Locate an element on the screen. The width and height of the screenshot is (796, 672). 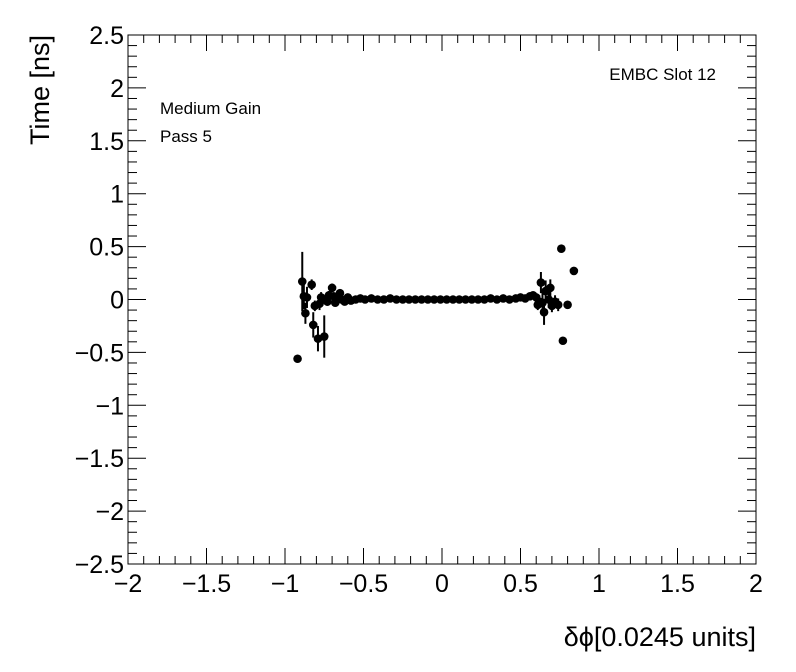
x-tick-labels: −2 −1.5 −1 −0.5 0 0.5 1 1.5 2 is located at coordinates (438, 584).